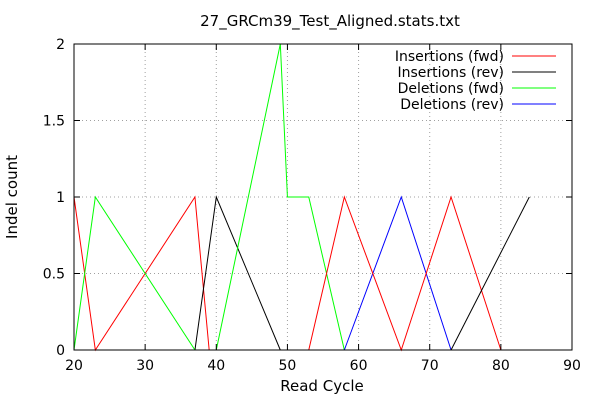 The height and width of the screenshot is (400, 600). What do you see at coordinates (216, 366) in the screenshot?
I see `x-tick-label: 40` at bounding box center [216, 366].